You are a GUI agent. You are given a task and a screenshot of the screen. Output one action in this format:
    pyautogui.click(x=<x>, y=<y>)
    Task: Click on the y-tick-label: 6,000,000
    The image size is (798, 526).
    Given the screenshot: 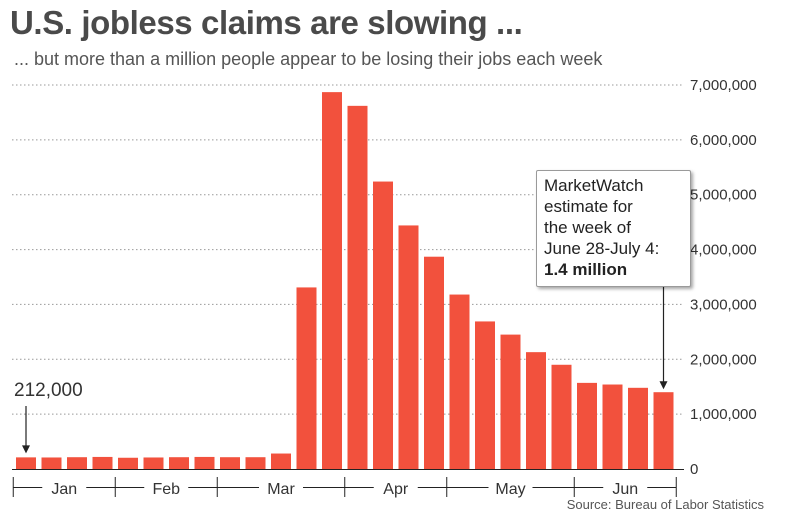 What is the action you would take?
    pyautogui.click(x=723, y=140)
    